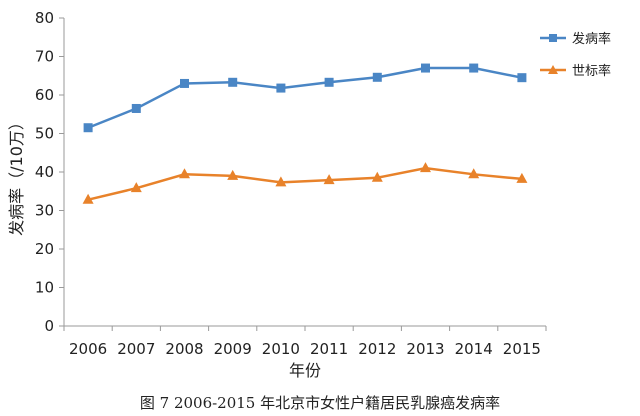 The width and height of the screenshot is (640, 416). I want to click on x-tick-label: 2015, so click(522, 349).